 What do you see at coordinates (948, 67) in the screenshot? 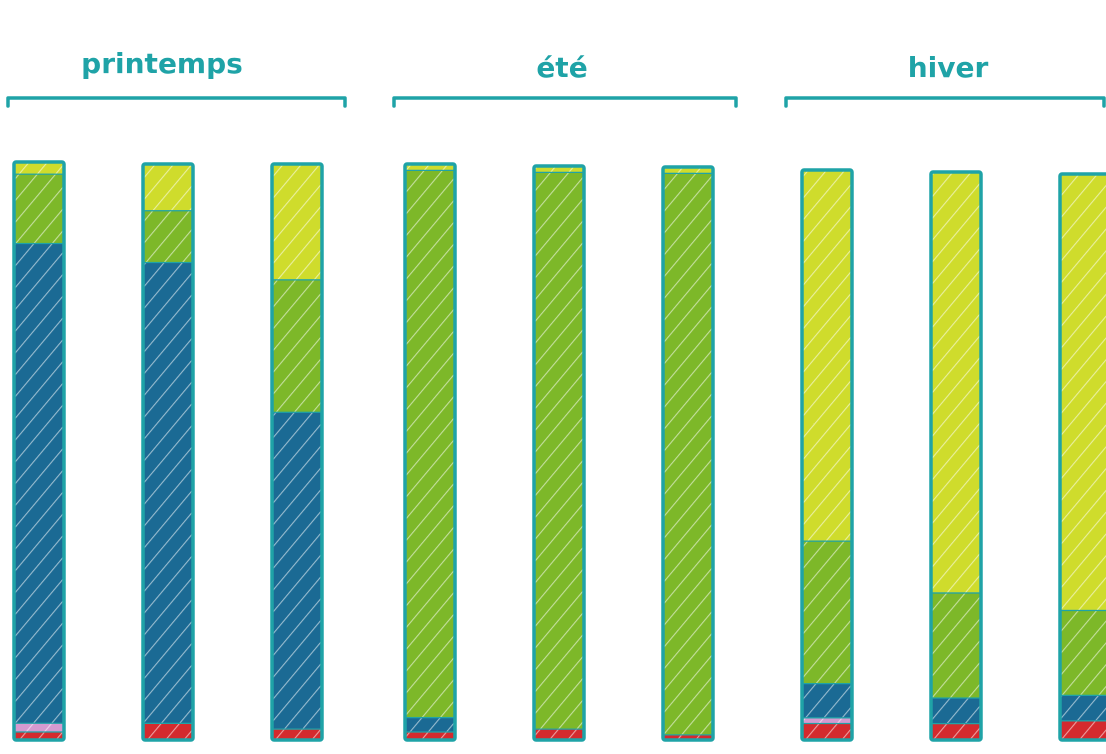
I see `group-label-3: hiver` at bounding box center [948, 67].